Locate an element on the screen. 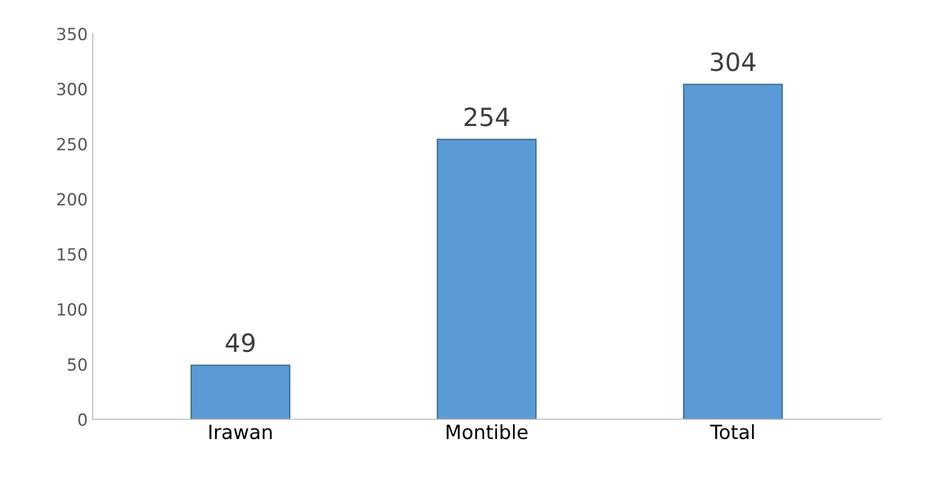  y-tick-label: 250 is located at coordinates (72, 144).